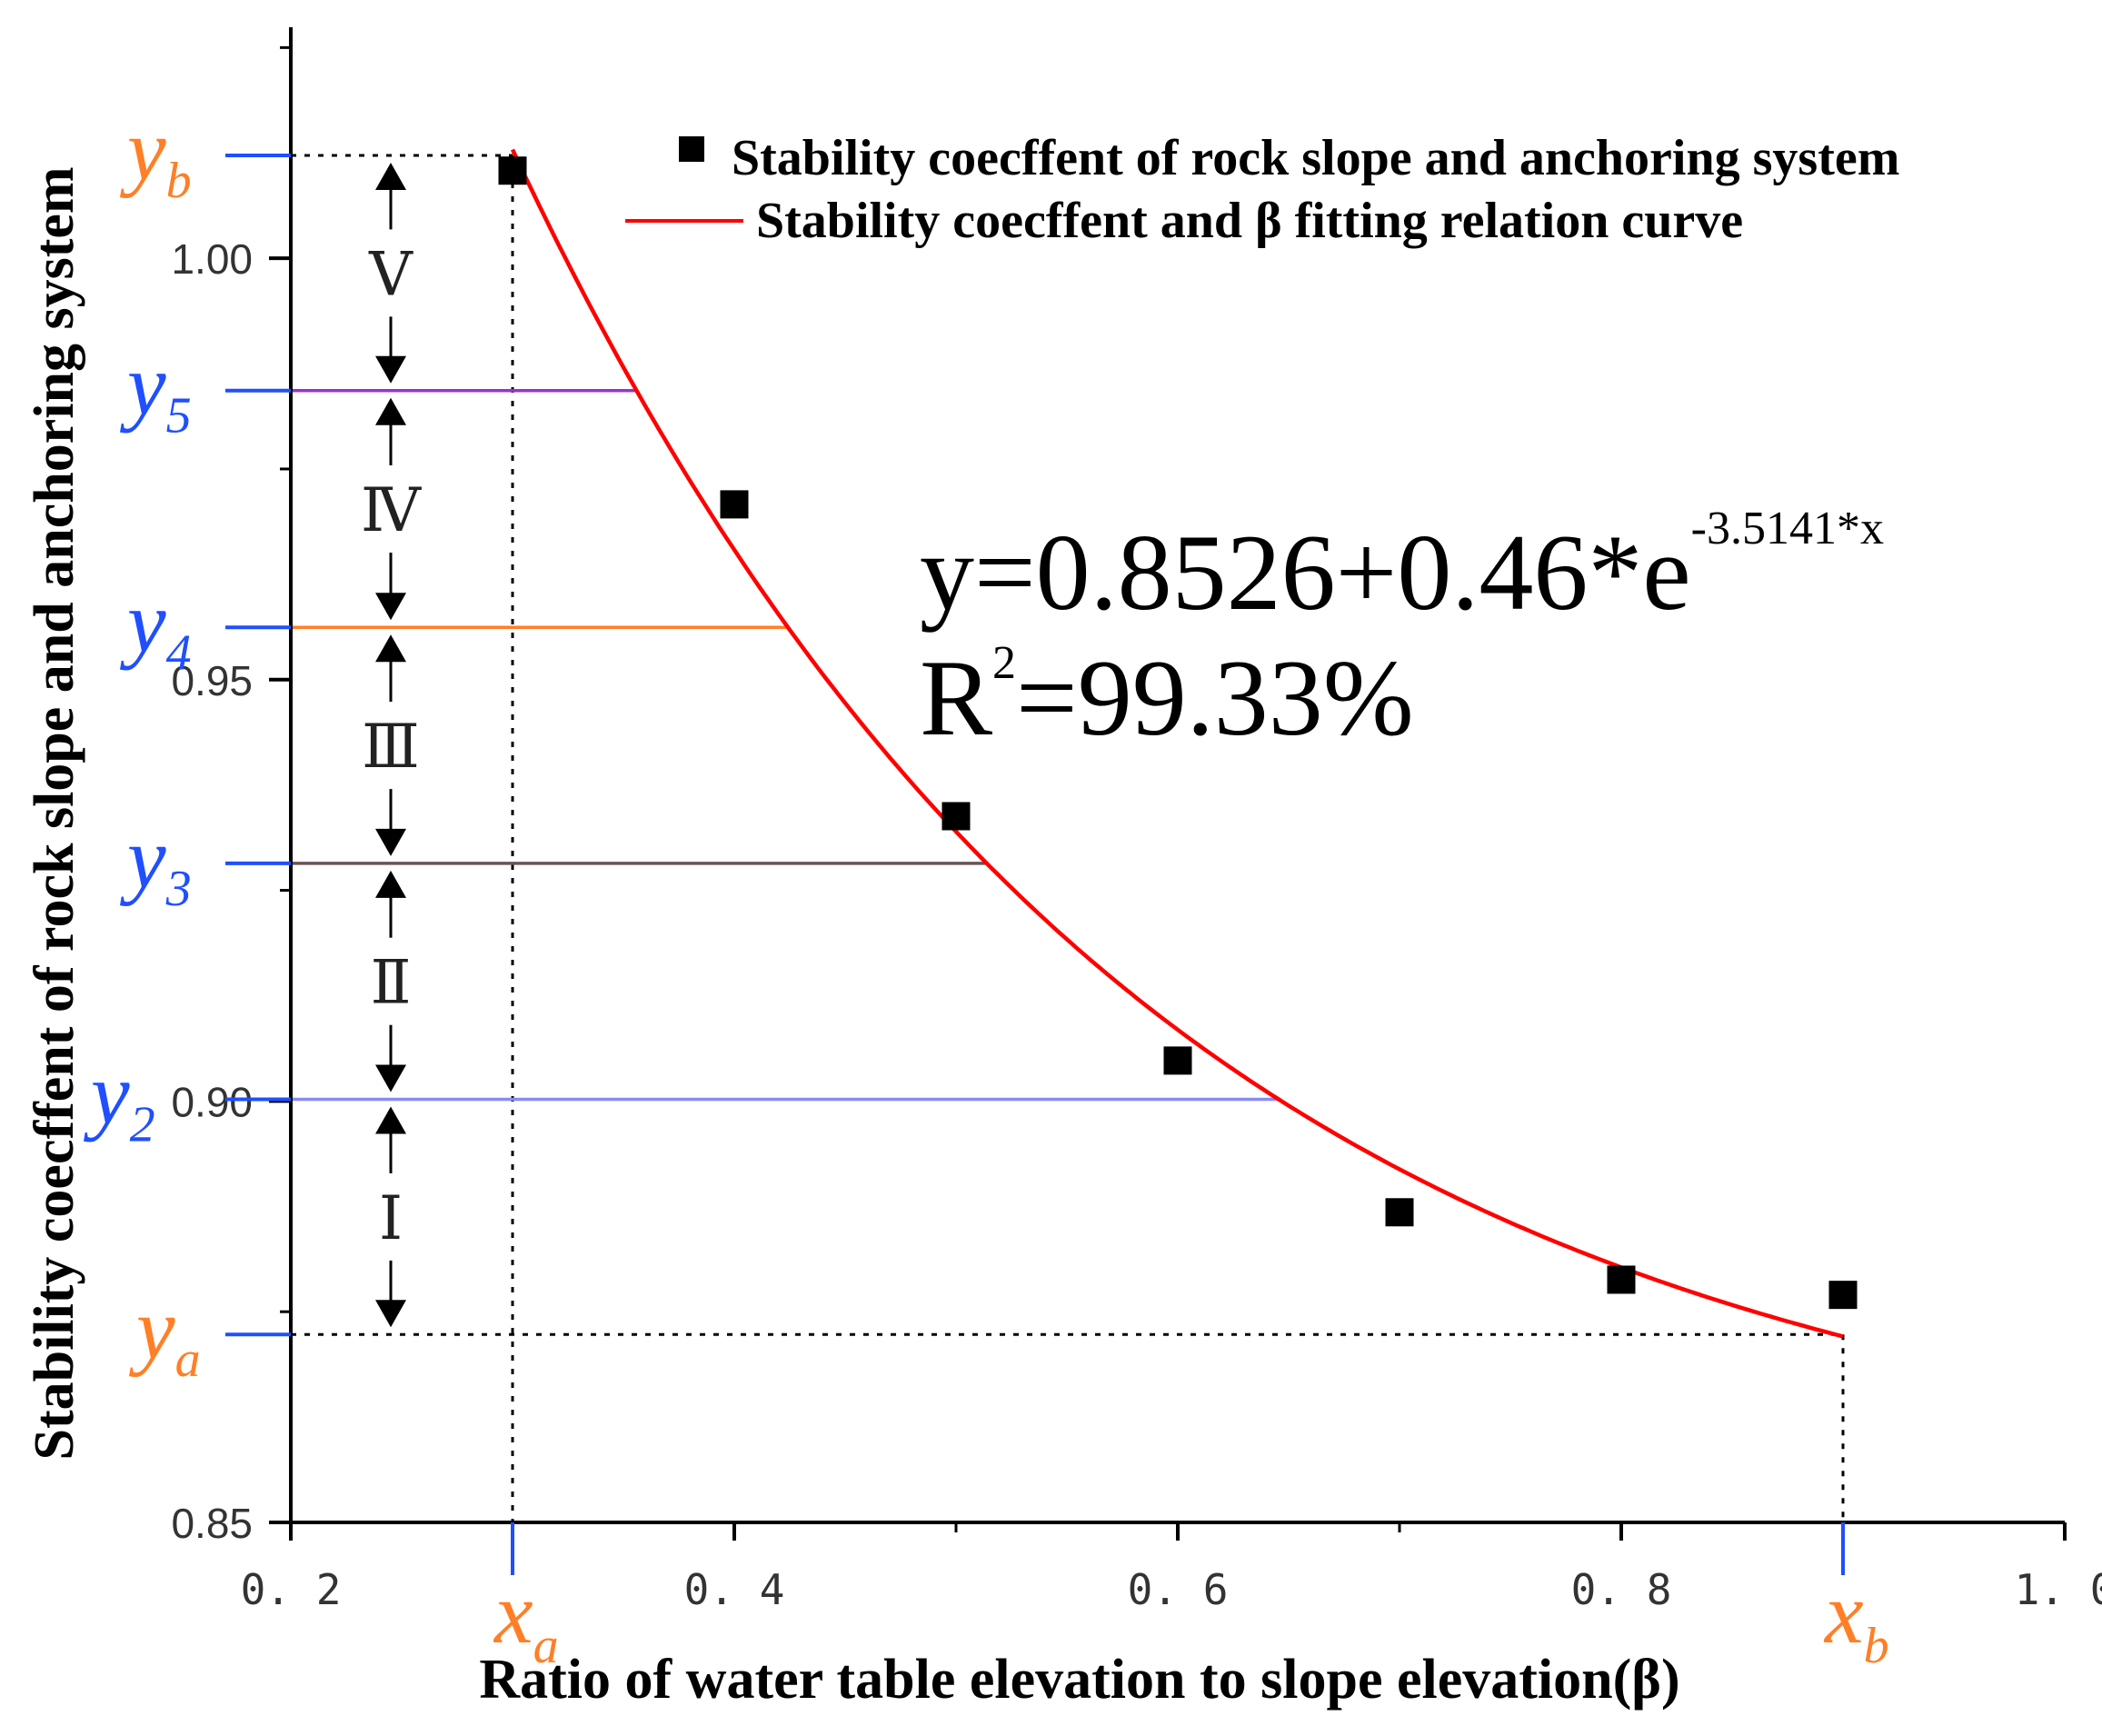  I want to click on x-marker-label-b: xb, so click(1856, 1619).